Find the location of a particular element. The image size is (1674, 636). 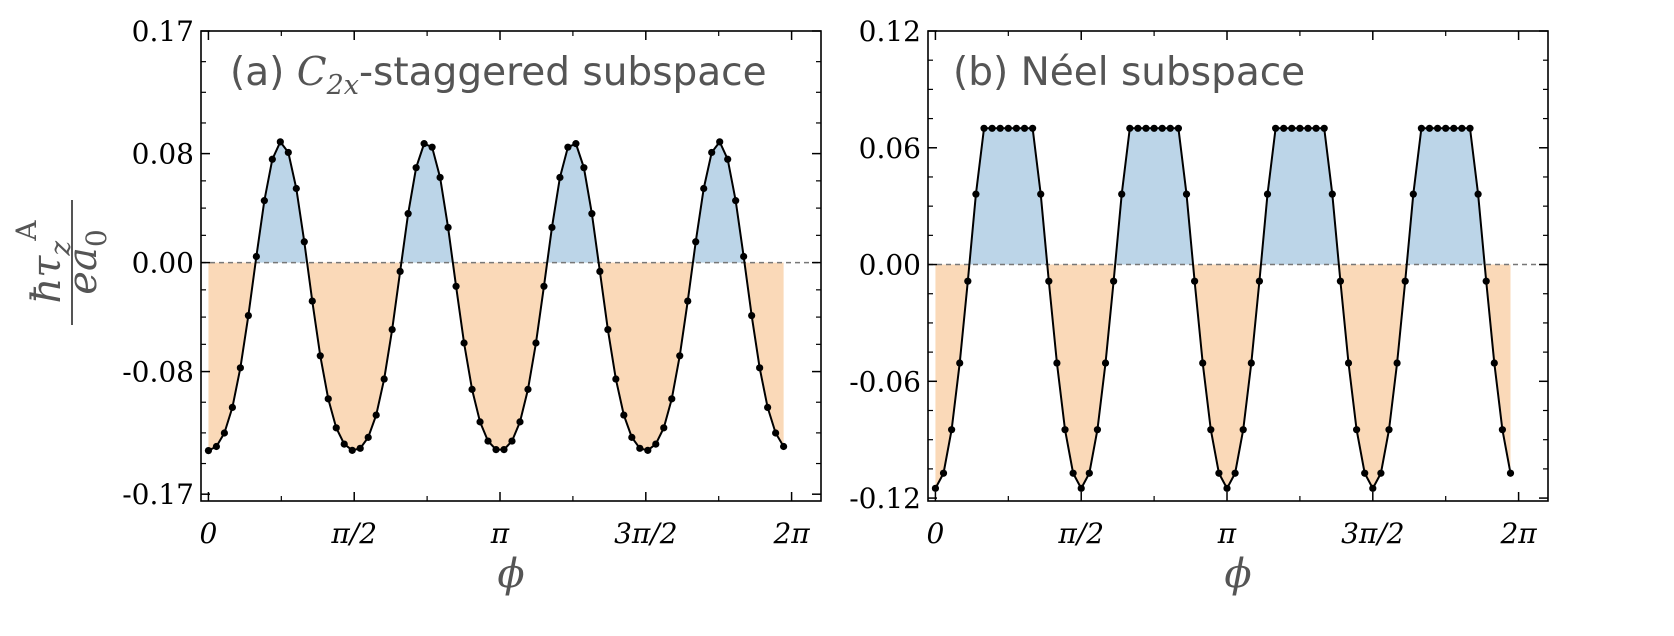

ylabel-numerator: ħτ is located at coordinates (47, 279).